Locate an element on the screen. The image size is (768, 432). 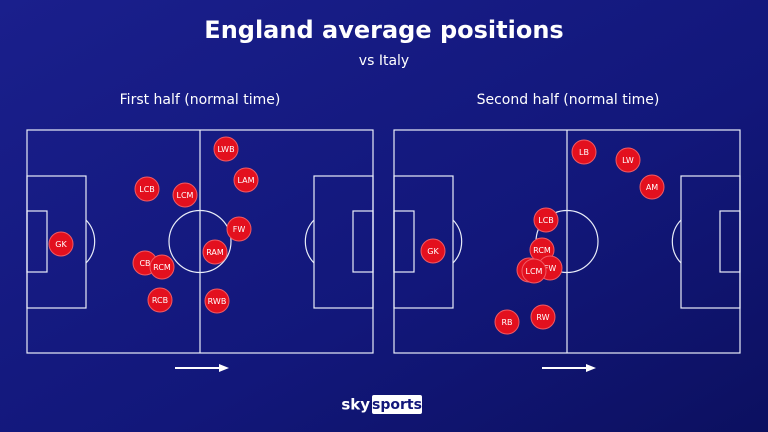
player: LB is located at coordinates (584, 152).